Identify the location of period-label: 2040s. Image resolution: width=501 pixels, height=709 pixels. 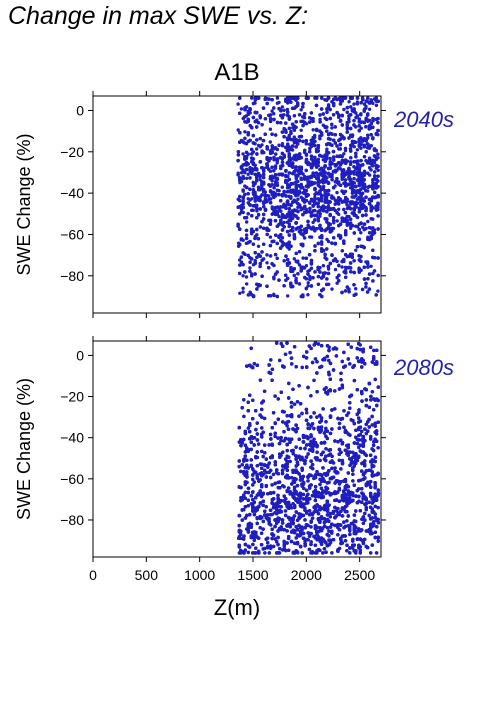
(423, 119).